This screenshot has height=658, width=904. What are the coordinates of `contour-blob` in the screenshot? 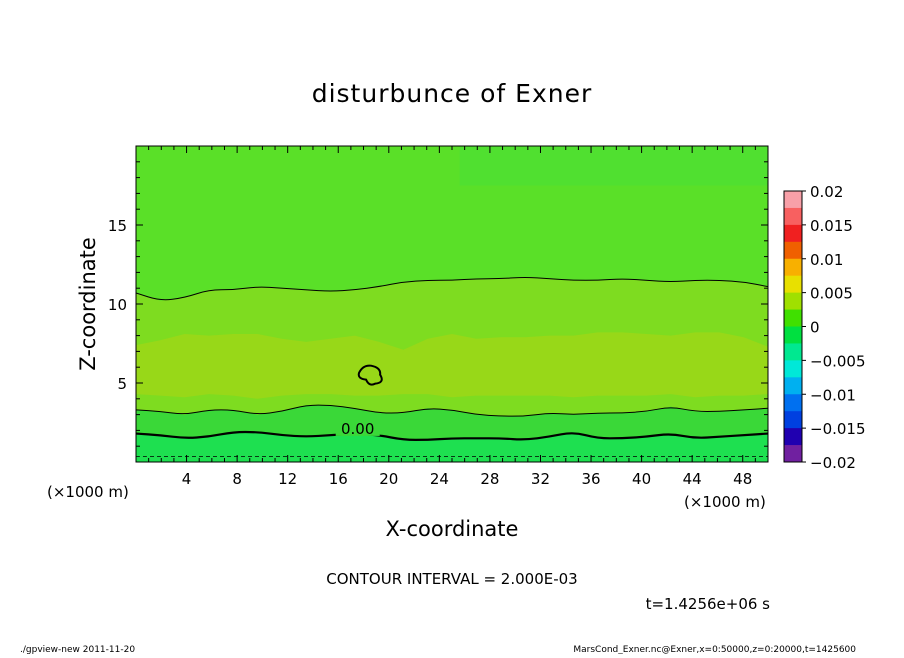 It's located at (370, 375).